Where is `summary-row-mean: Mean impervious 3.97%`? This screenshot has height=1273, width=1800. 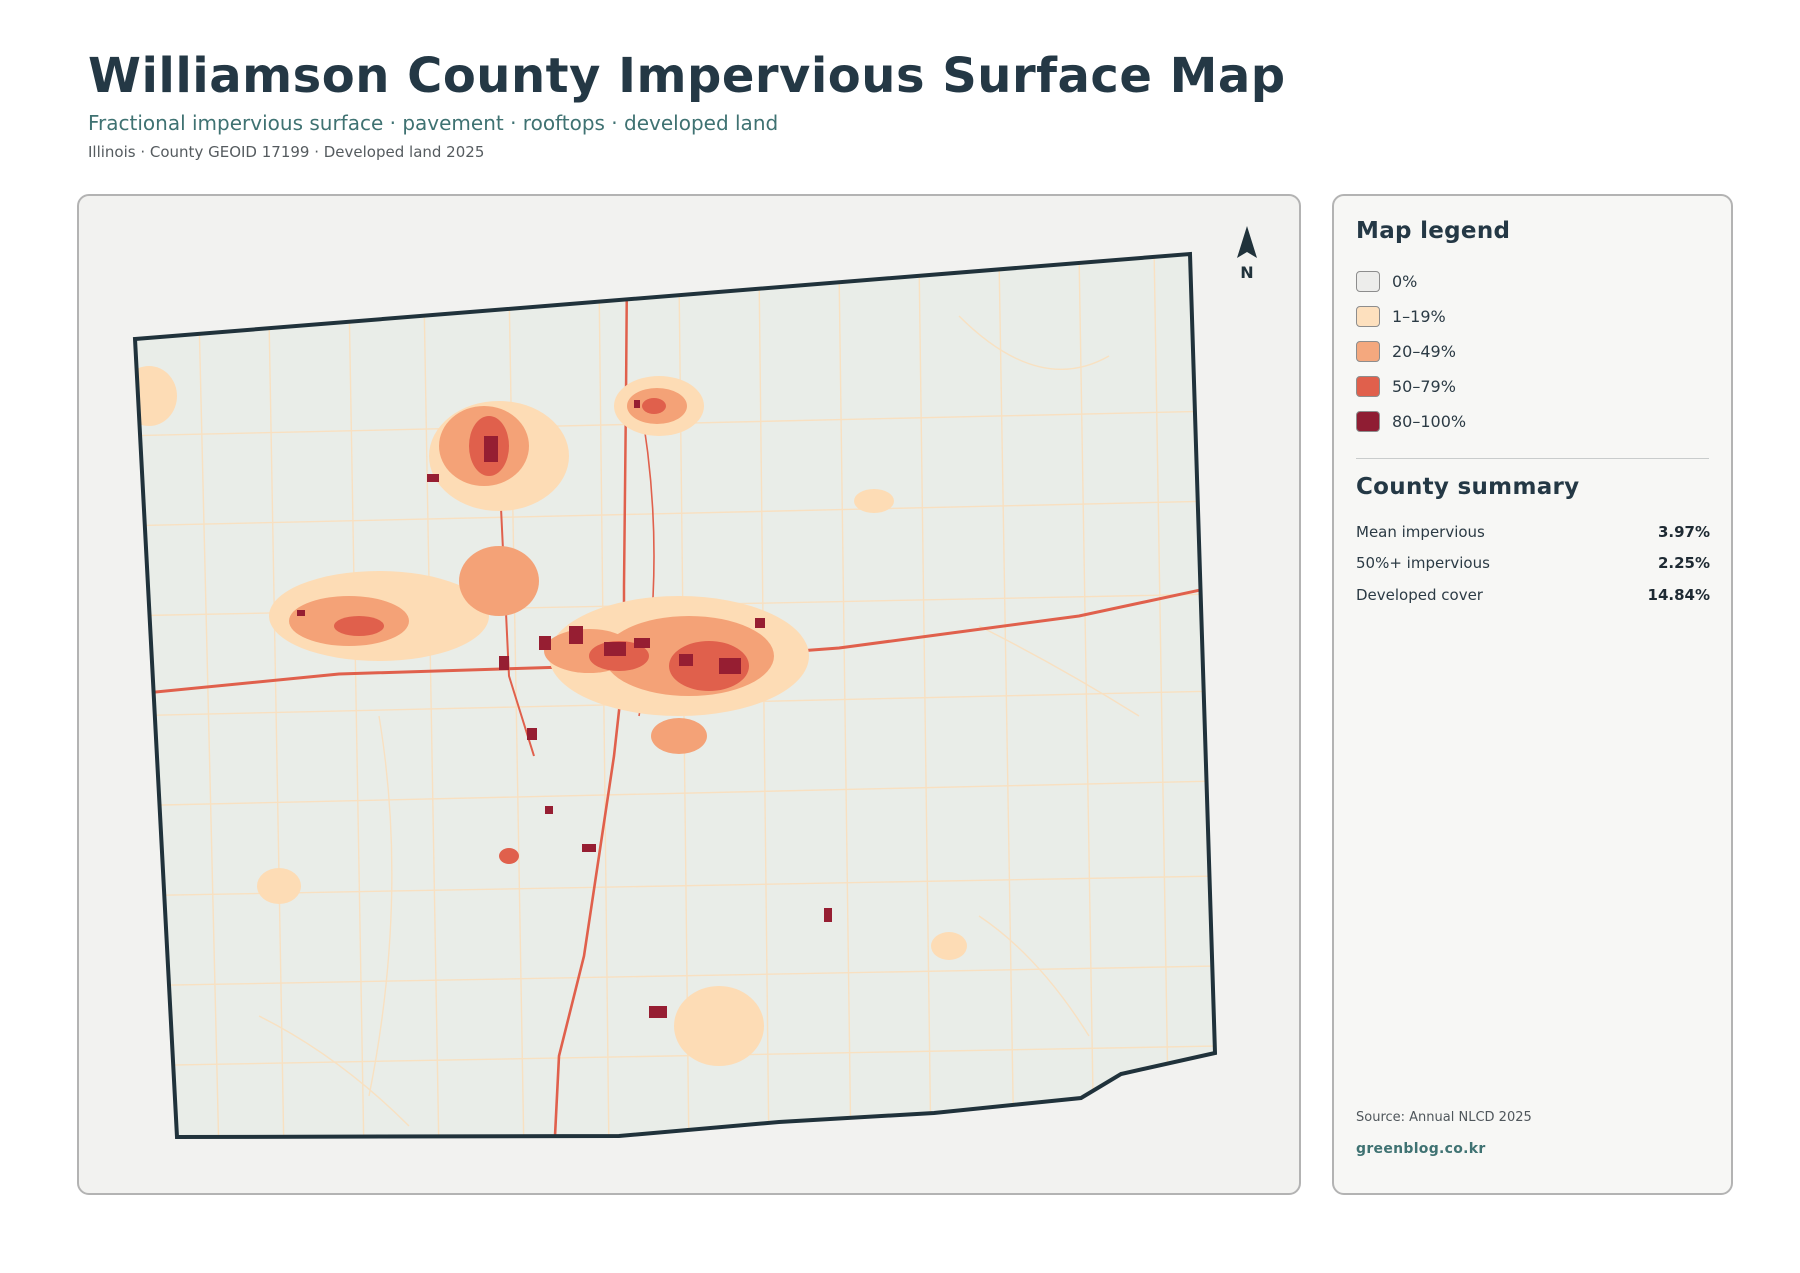 summary-row-mean: Mean impervious 3.97% is located at coordinates (1533, 532).